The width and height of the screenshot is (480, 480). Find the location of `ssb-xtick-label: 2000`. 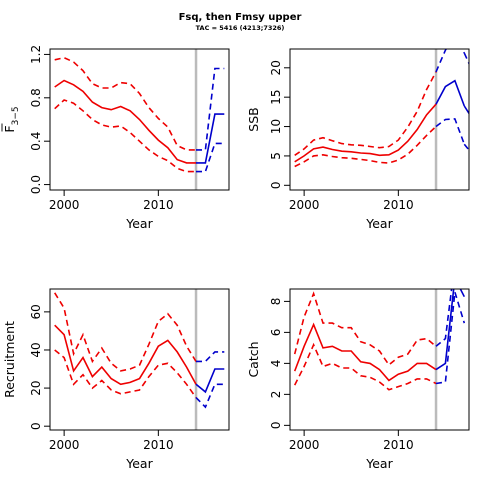

ssb-xtick-label: 2000 is located at coordinates (304, 205).